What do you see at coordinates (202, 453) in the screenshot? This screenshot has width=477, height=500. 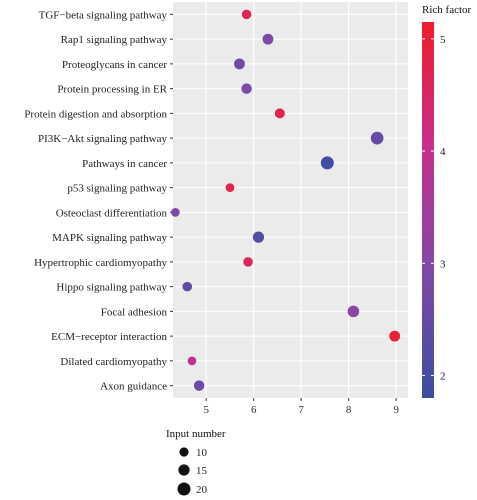 I see `size-legend-label: 10` at bounding box center [202, 453].